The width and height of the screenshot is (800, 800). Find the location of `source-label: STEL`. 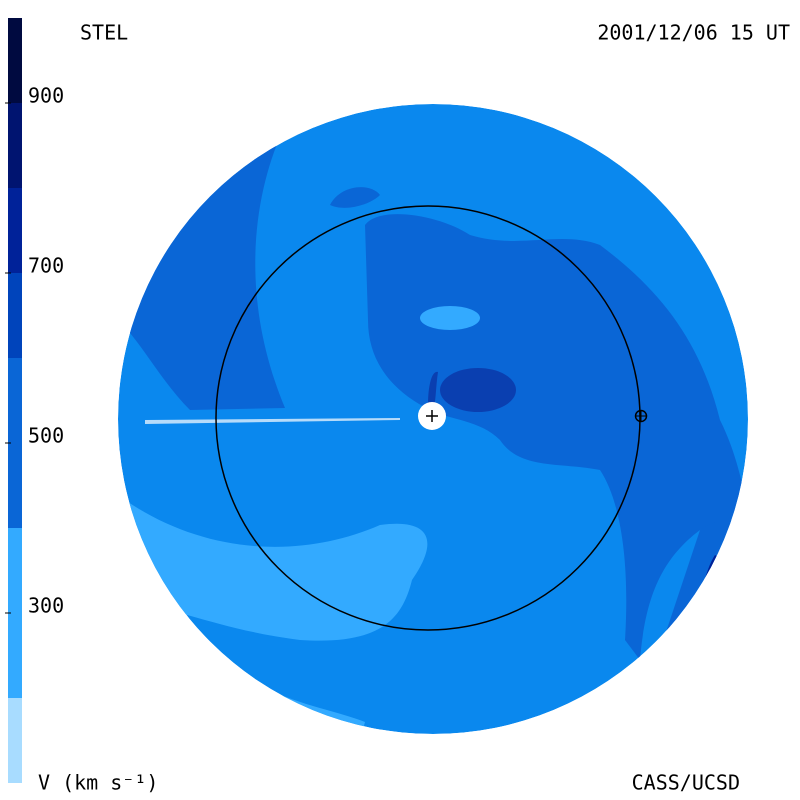

source-label: STEL is located at coordinates (104, 33).